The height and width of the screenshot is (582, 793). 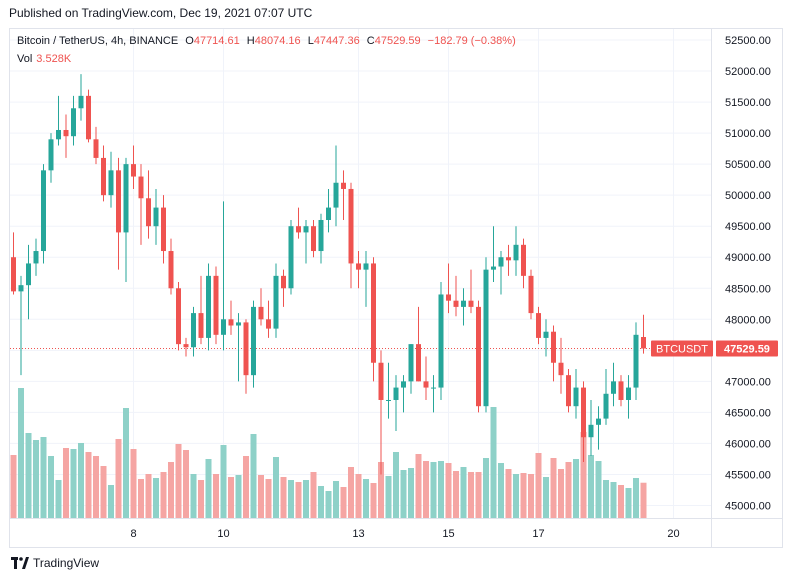 I want to click on price-axis-label: 50000.00, so click(x=748, y=196).